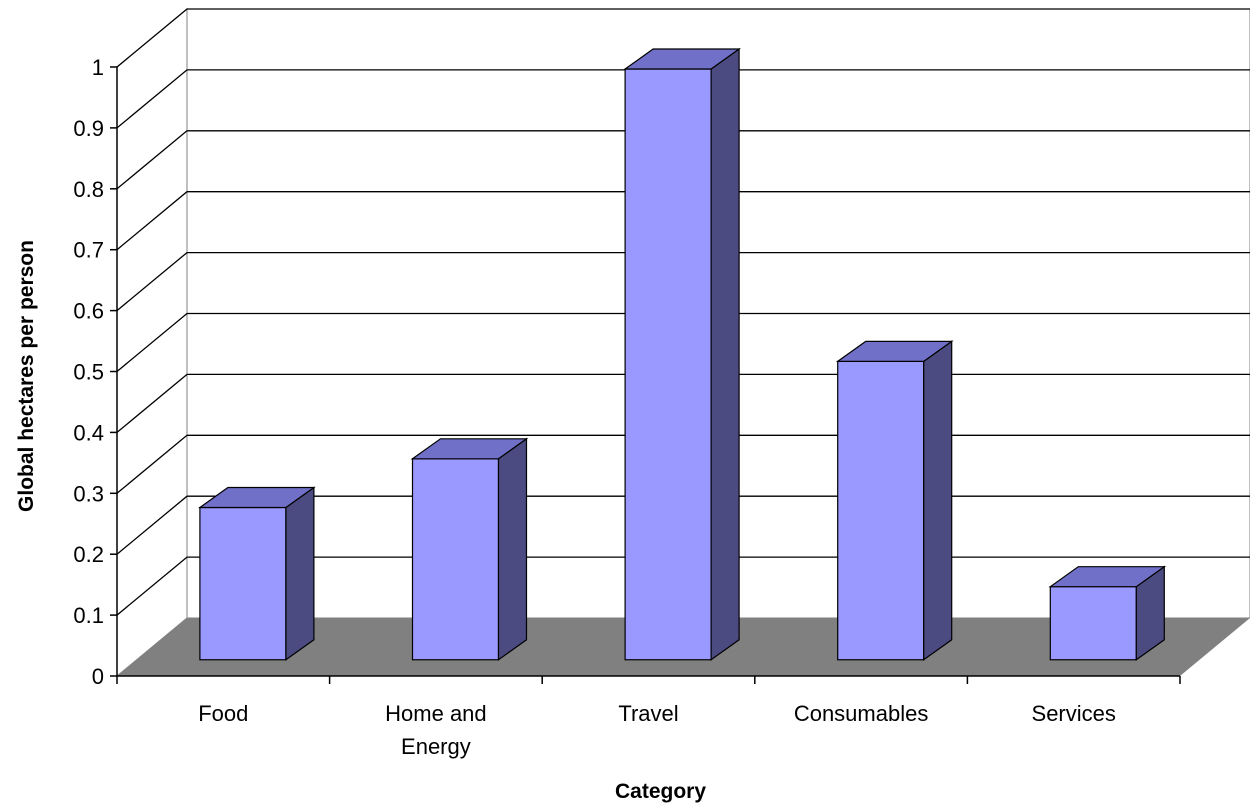 The height and width of the screenshot is (810, 1250). I want to click on x-category-label-line: Services, so click(1074, 713).